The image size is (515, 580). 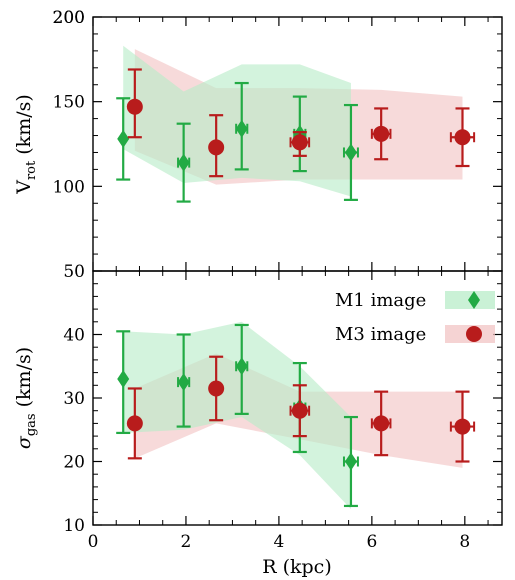 What do you see at coordinates (26, 398) in the screenshot?
I see `y-axis-label: σgas (km/s)` at bounding box center [26, 398].